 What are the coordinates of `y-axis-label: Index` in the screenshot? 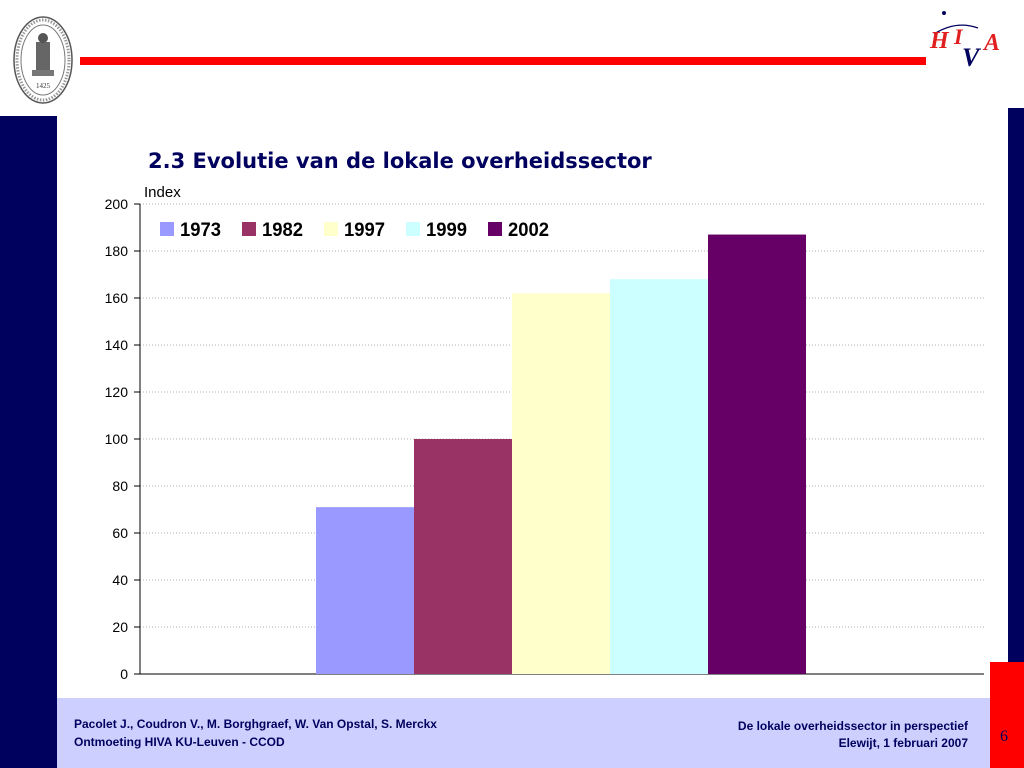 It's located at (162, 192).